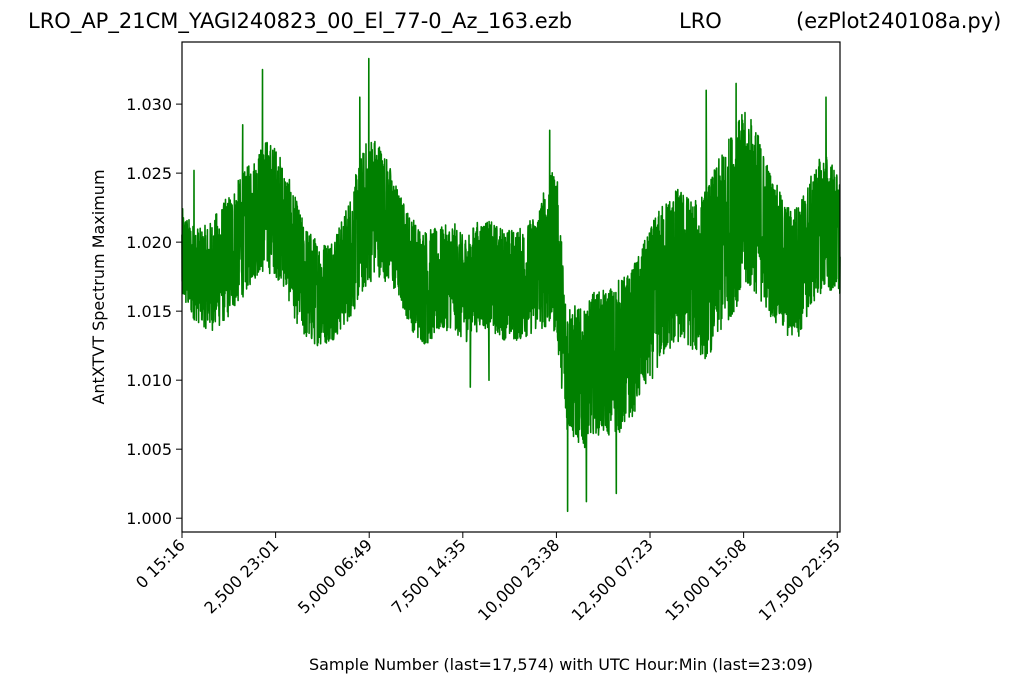 The image size is (1024, 690). What do you see at coordinates (700, 21) in the screenshot?
I see `chart-title-station: LRO` at bounding box center [700, 21].